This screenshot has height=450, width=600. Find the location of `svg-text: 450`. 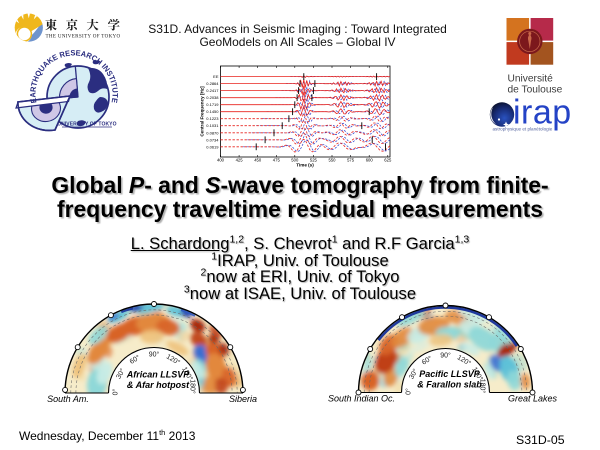

svg-text: 450 is located at coordinates (258, 160).